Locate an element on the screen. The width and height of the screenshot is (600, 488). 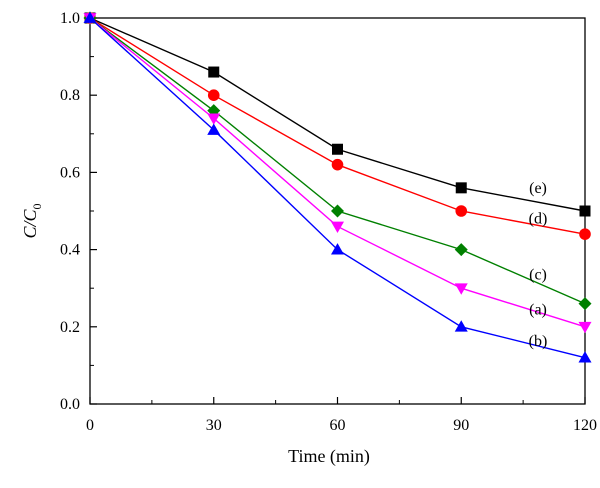
series-label: (d) is located at coordinates (538, 219).